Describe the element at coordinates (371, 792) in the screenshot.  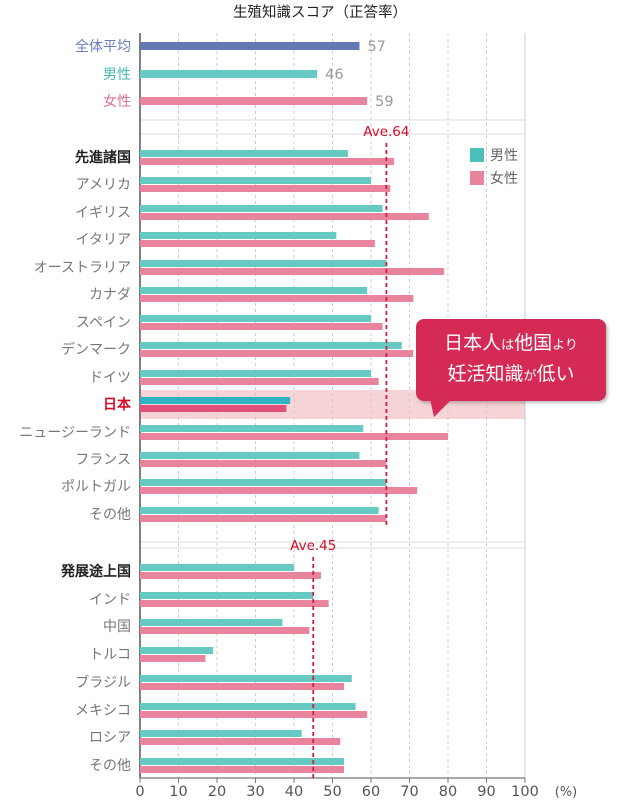
I see `x-tick-label: 60` at that location.